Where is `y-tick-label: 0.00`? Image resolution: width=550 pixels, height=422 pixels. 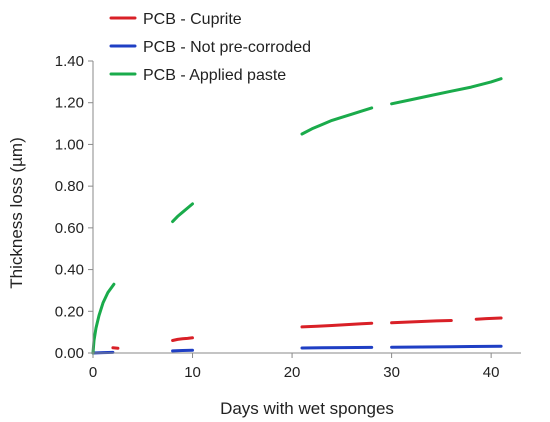 y-tick-label: 0.00 is located at coordinates (69, 353).